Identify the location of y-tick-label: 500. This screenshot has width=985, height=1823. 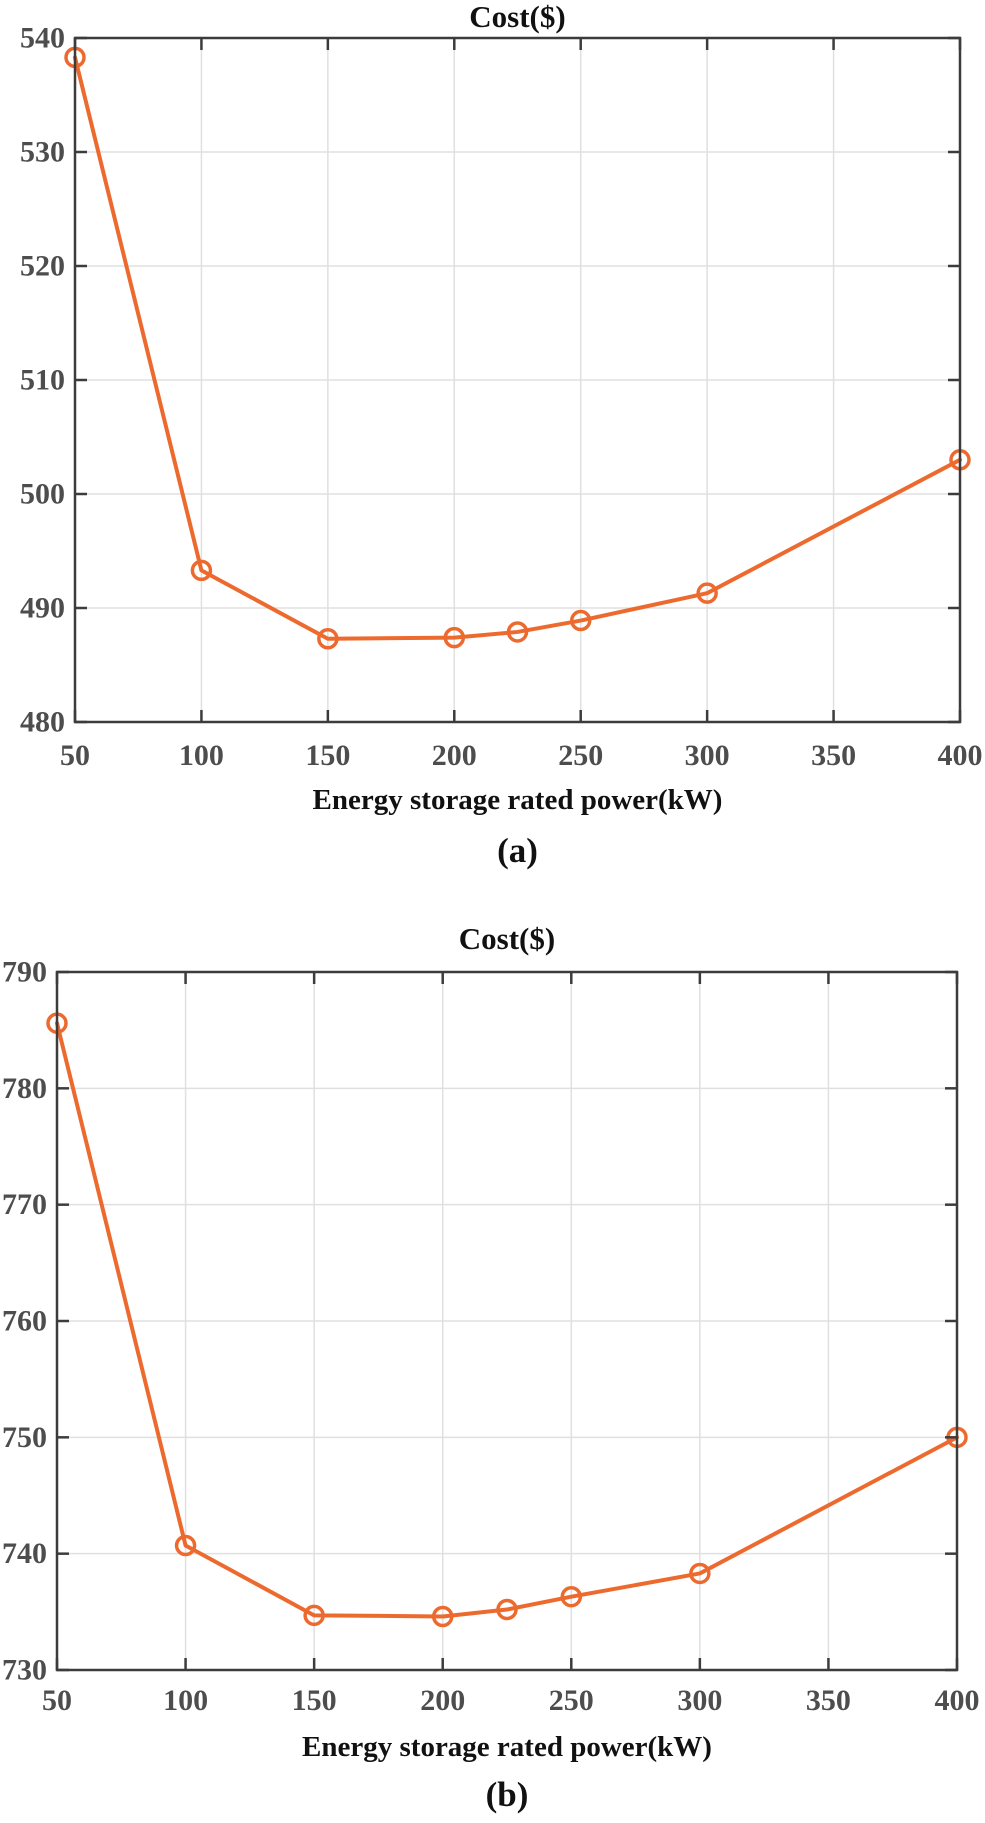
(42, 494).